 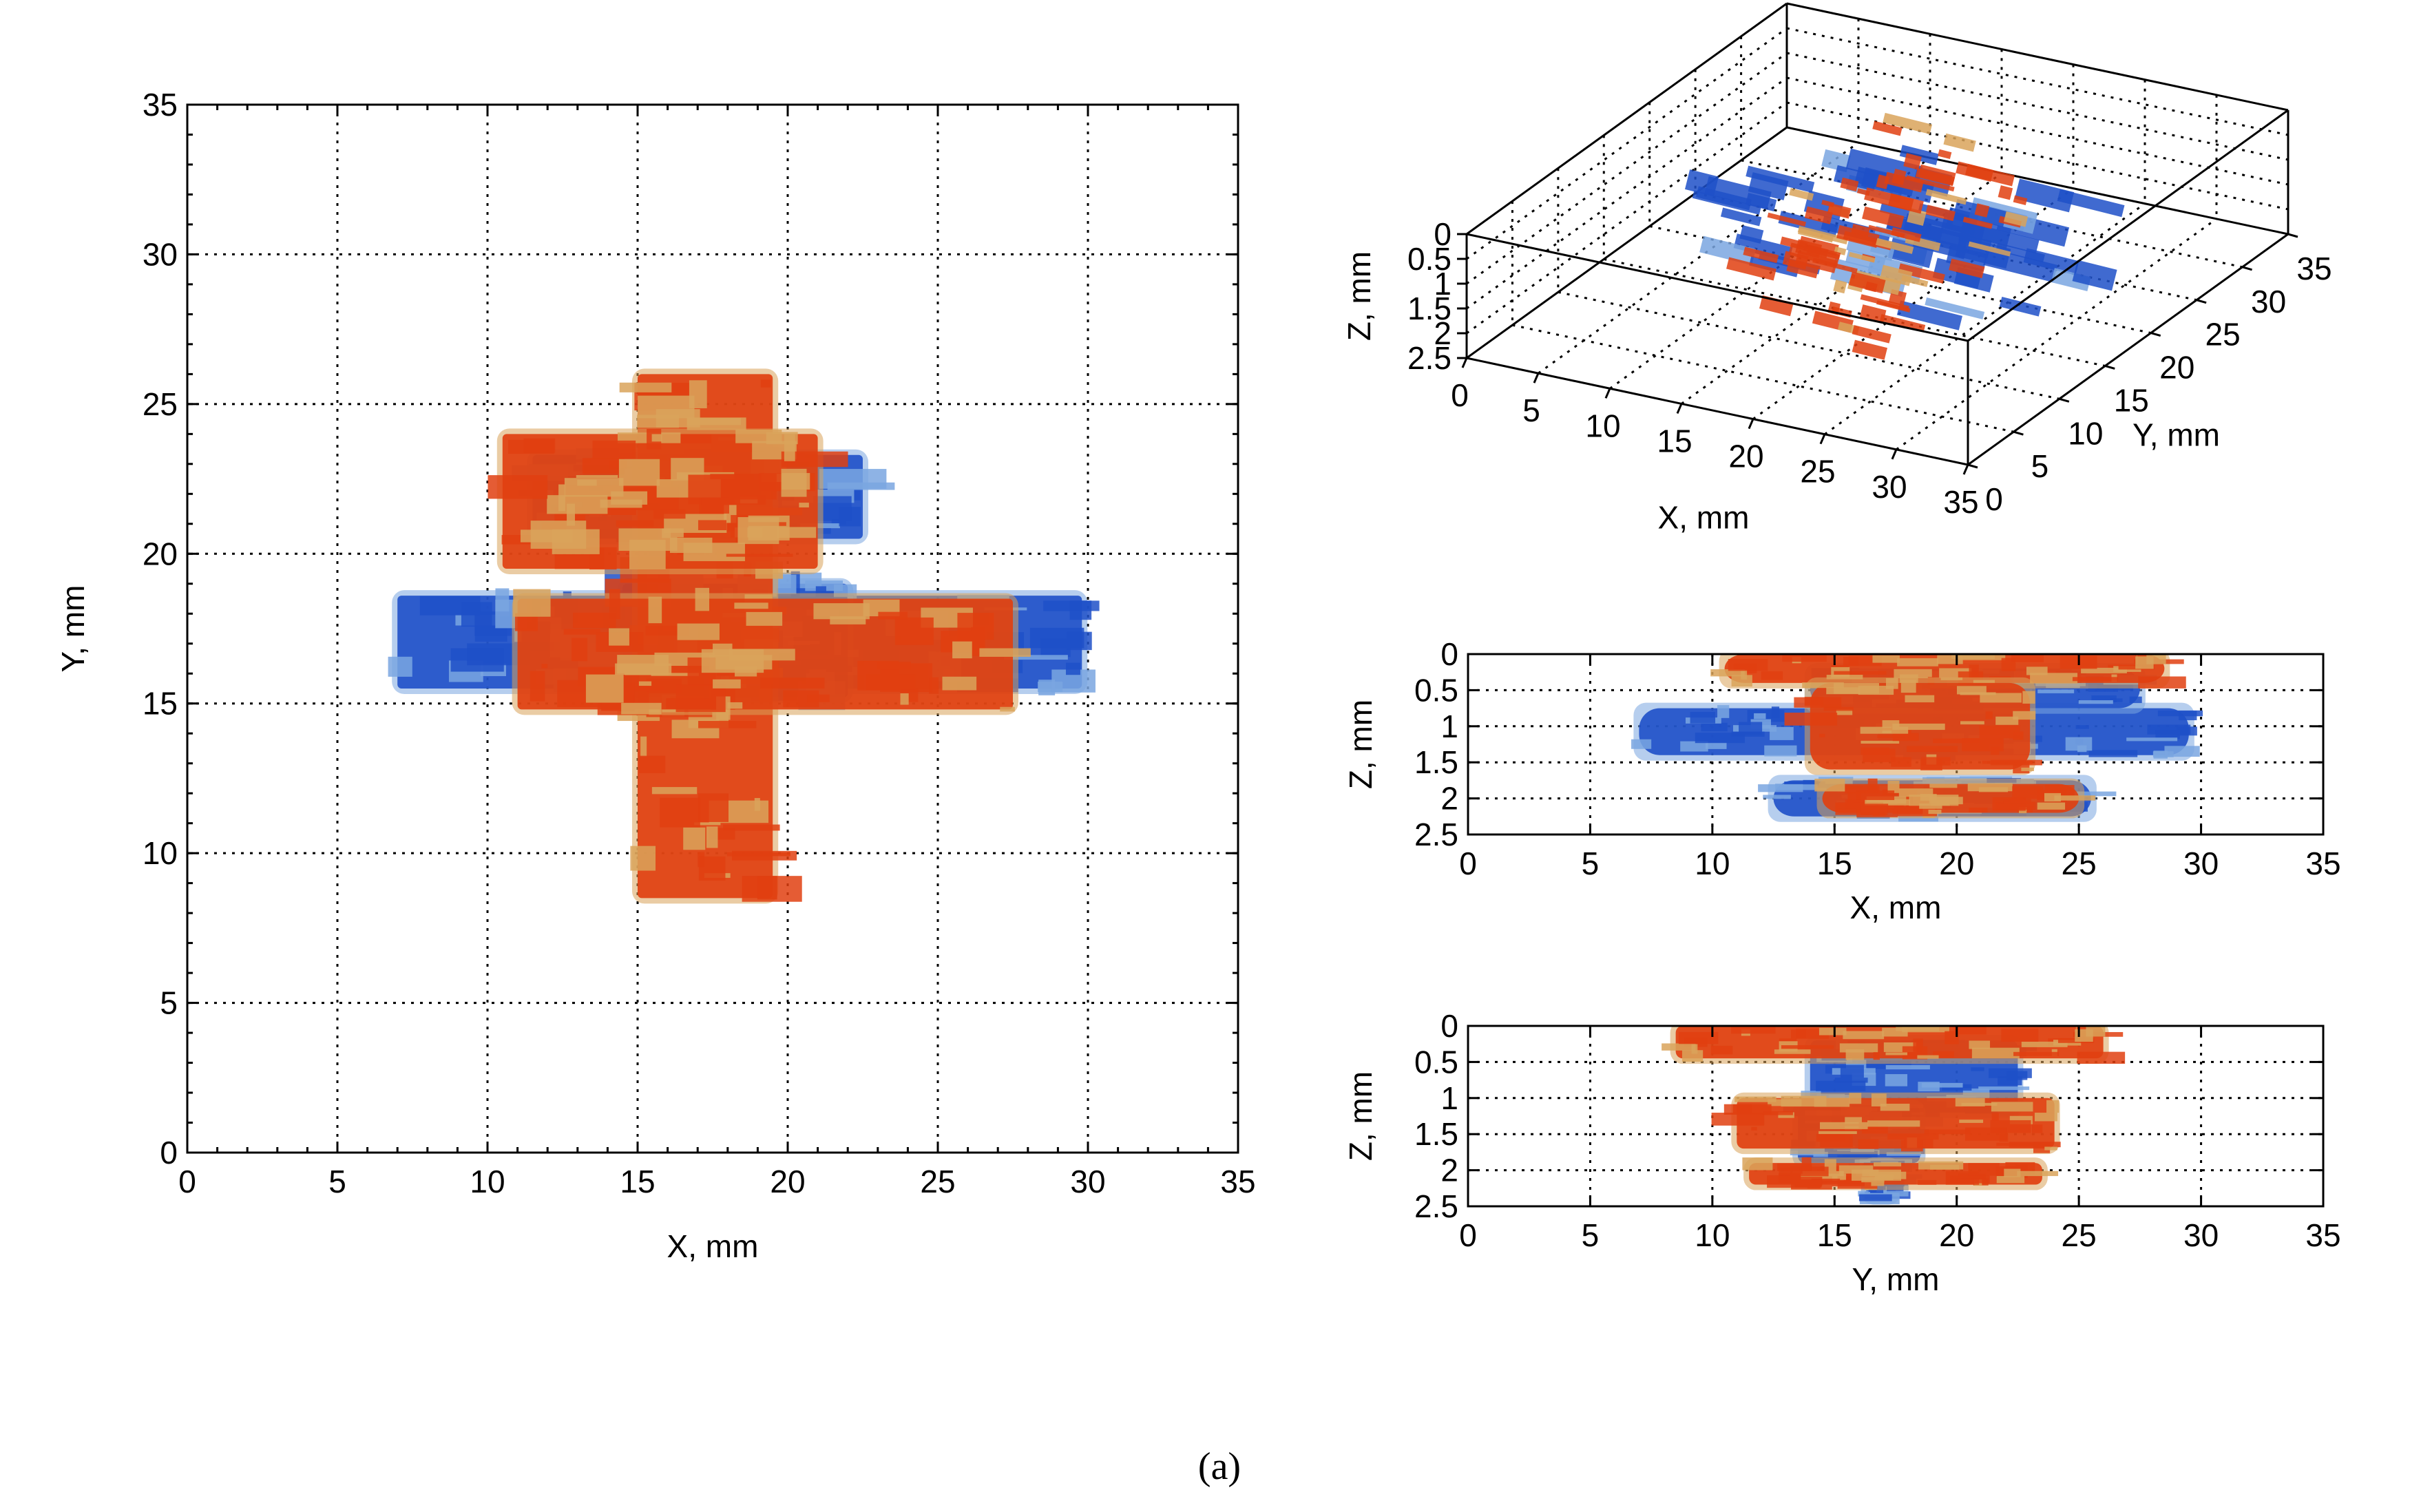 I want to click on xyz-ztick-label-2: 1, so click(x=1443, y=284).